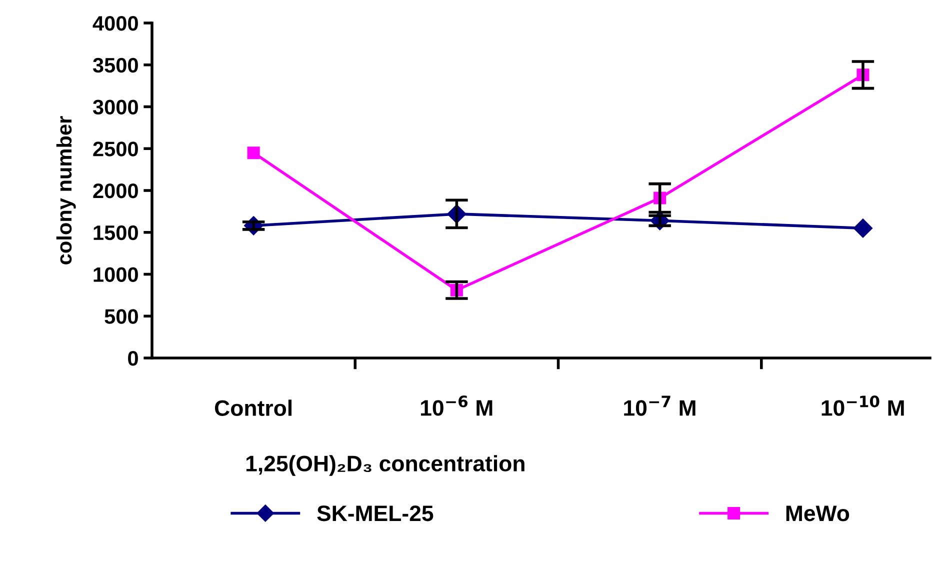  Describe the element at coordinates (115, 65) in the screenshot. I see `y-tick-label: 3500` at that location.